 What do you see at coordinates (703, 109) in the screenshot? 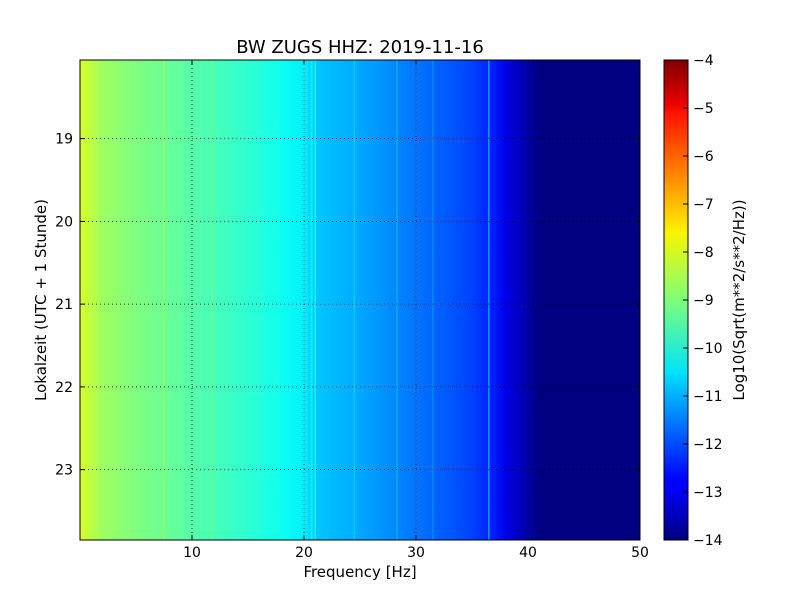
I see `colorbar-tick-label: −5` at bounding box center [703, 109].